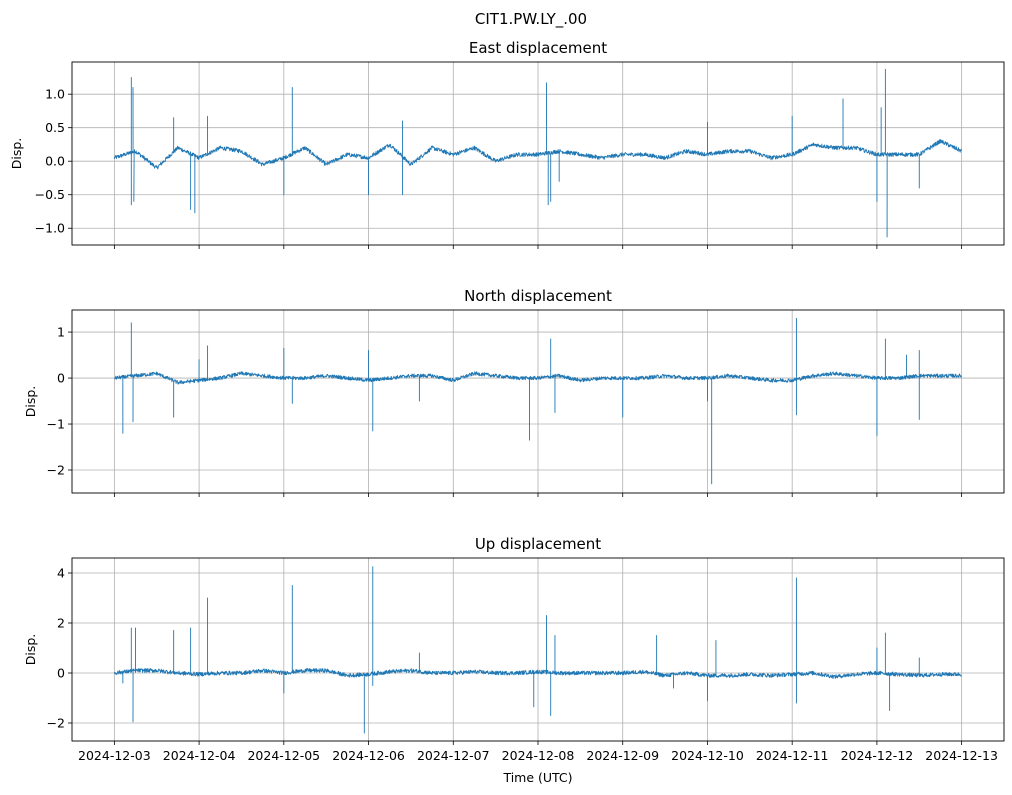 The image size is (1012, 795). What do you see at coordinates (531, 19) in the screenshot?
I see `figure-suptitle: CIT1.PW.LY_.00` at bounding box center [531, 19].